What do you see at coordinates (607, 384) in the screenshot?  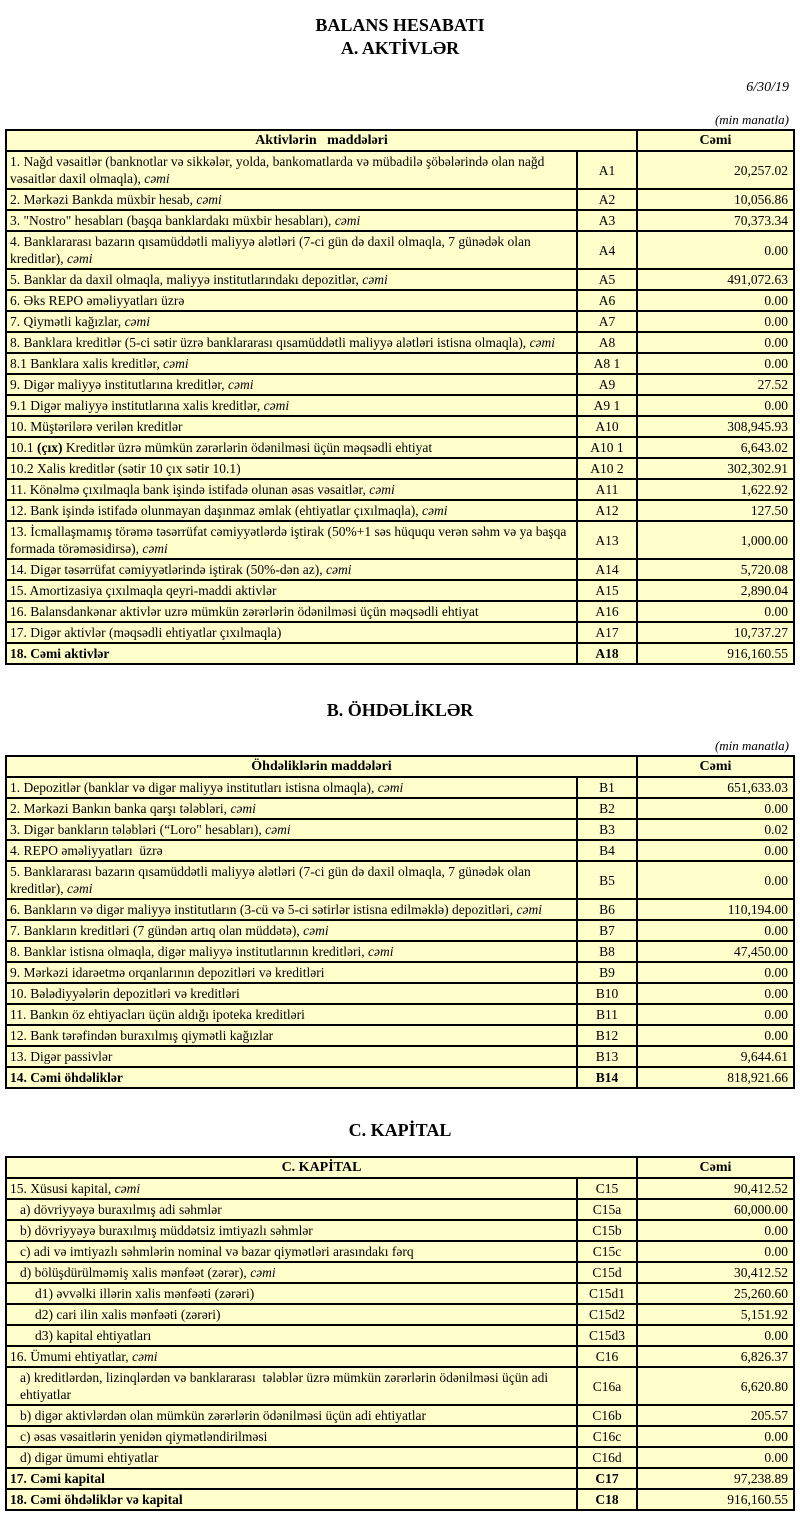 I see `row-code: A9` at bounding box center [607, 384].